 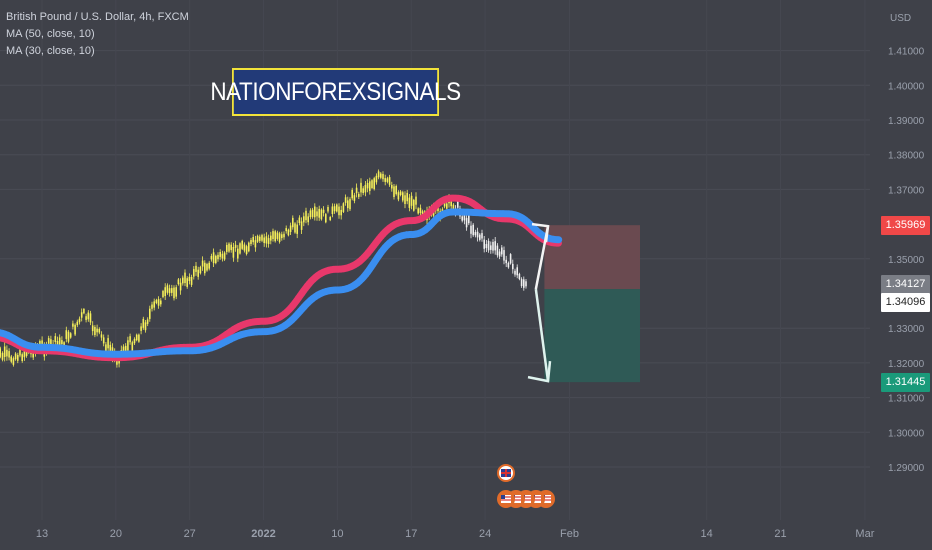 I want to click on price-tick-label: 1.35000, so click(x=906, y=260).